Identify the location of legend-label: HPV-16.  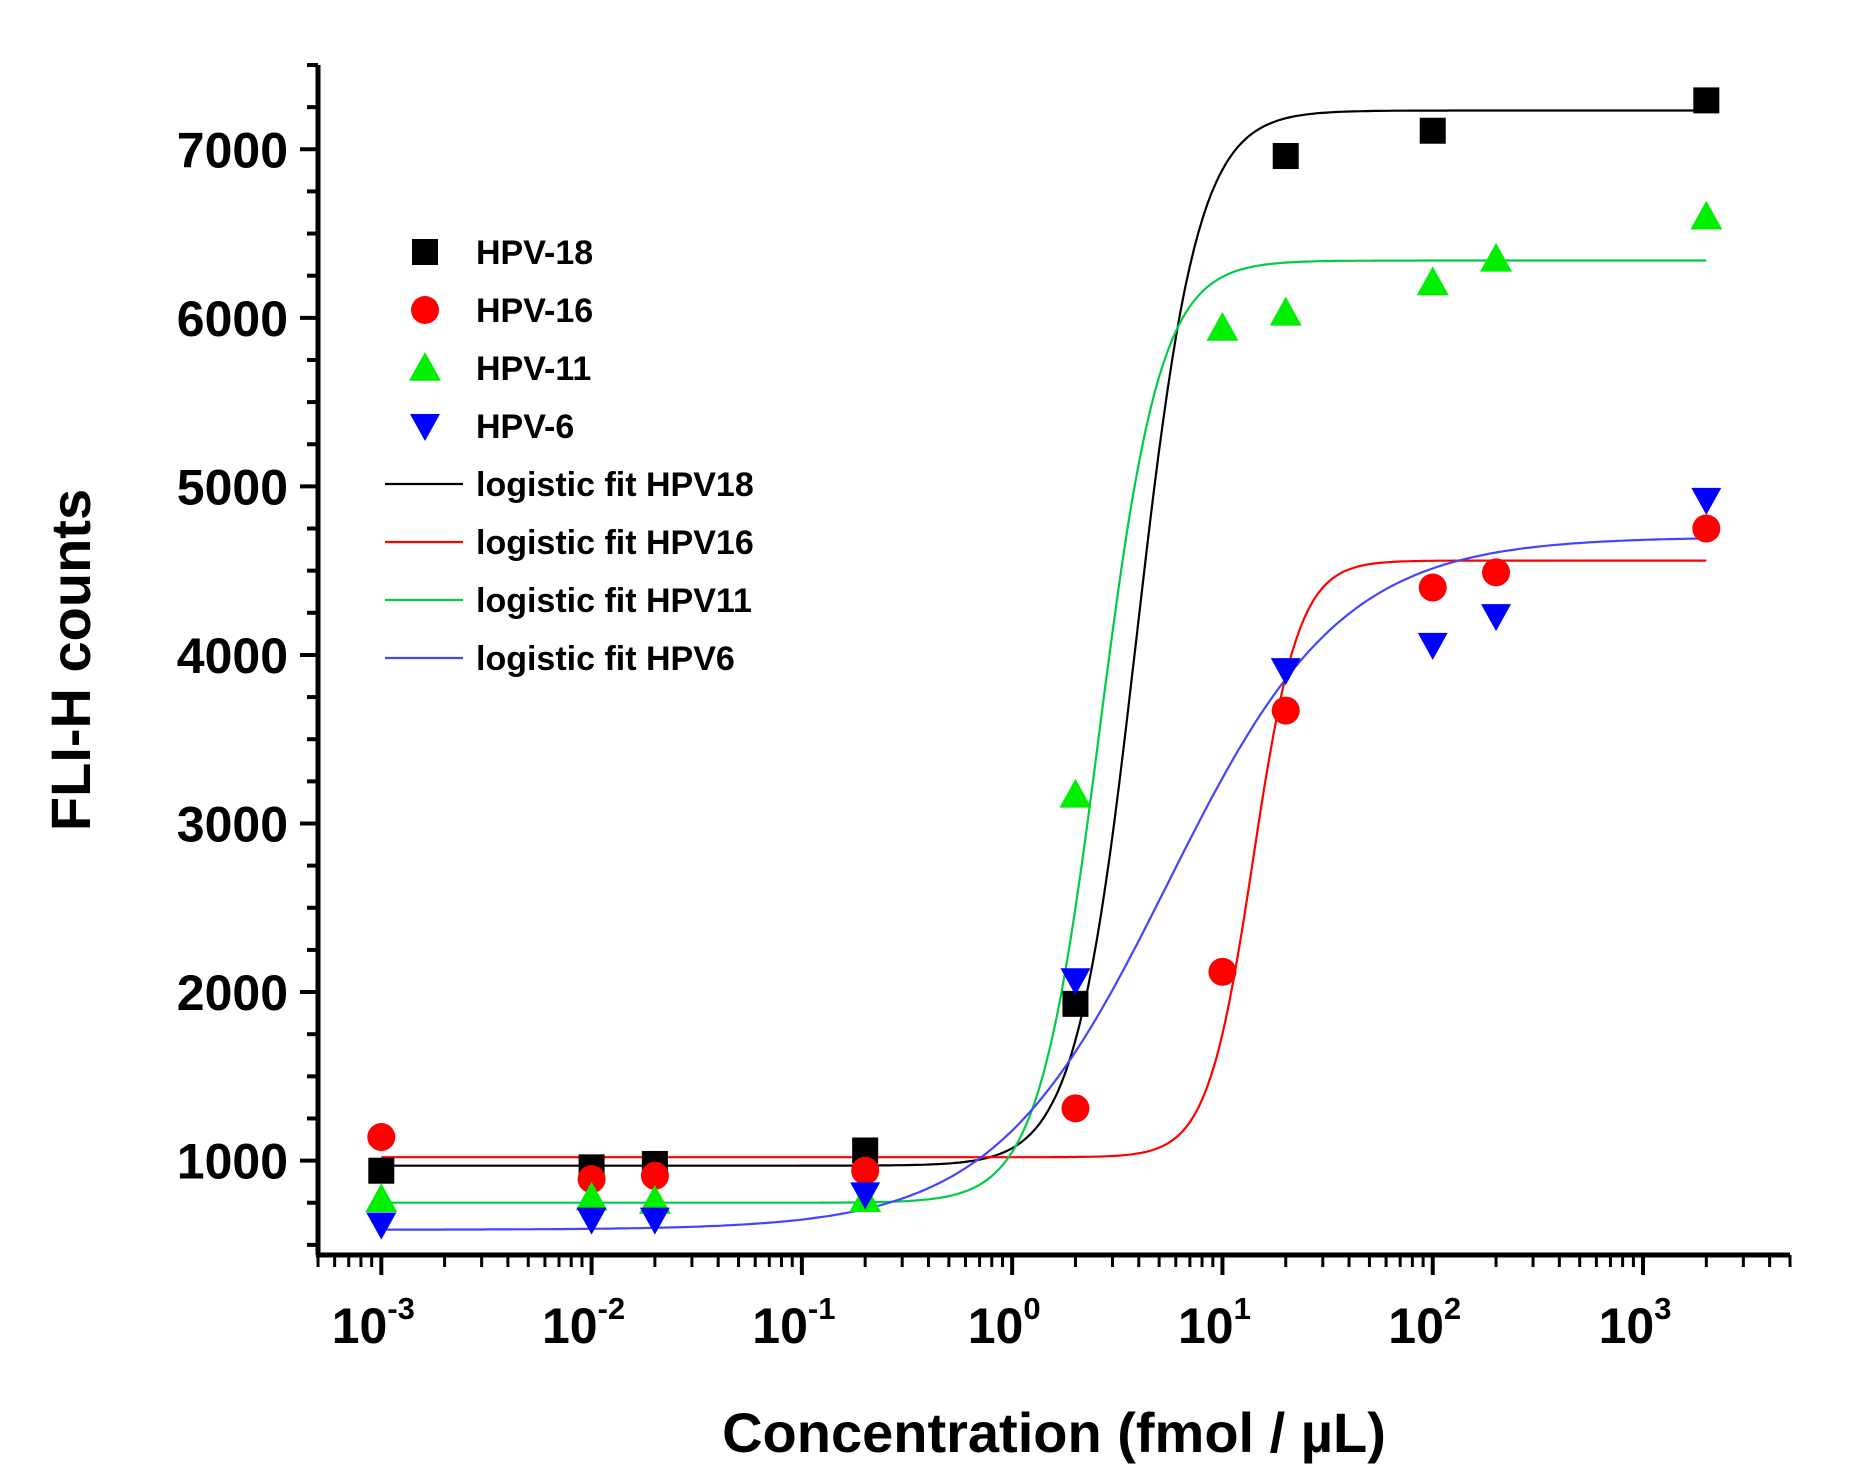
(534, 311).